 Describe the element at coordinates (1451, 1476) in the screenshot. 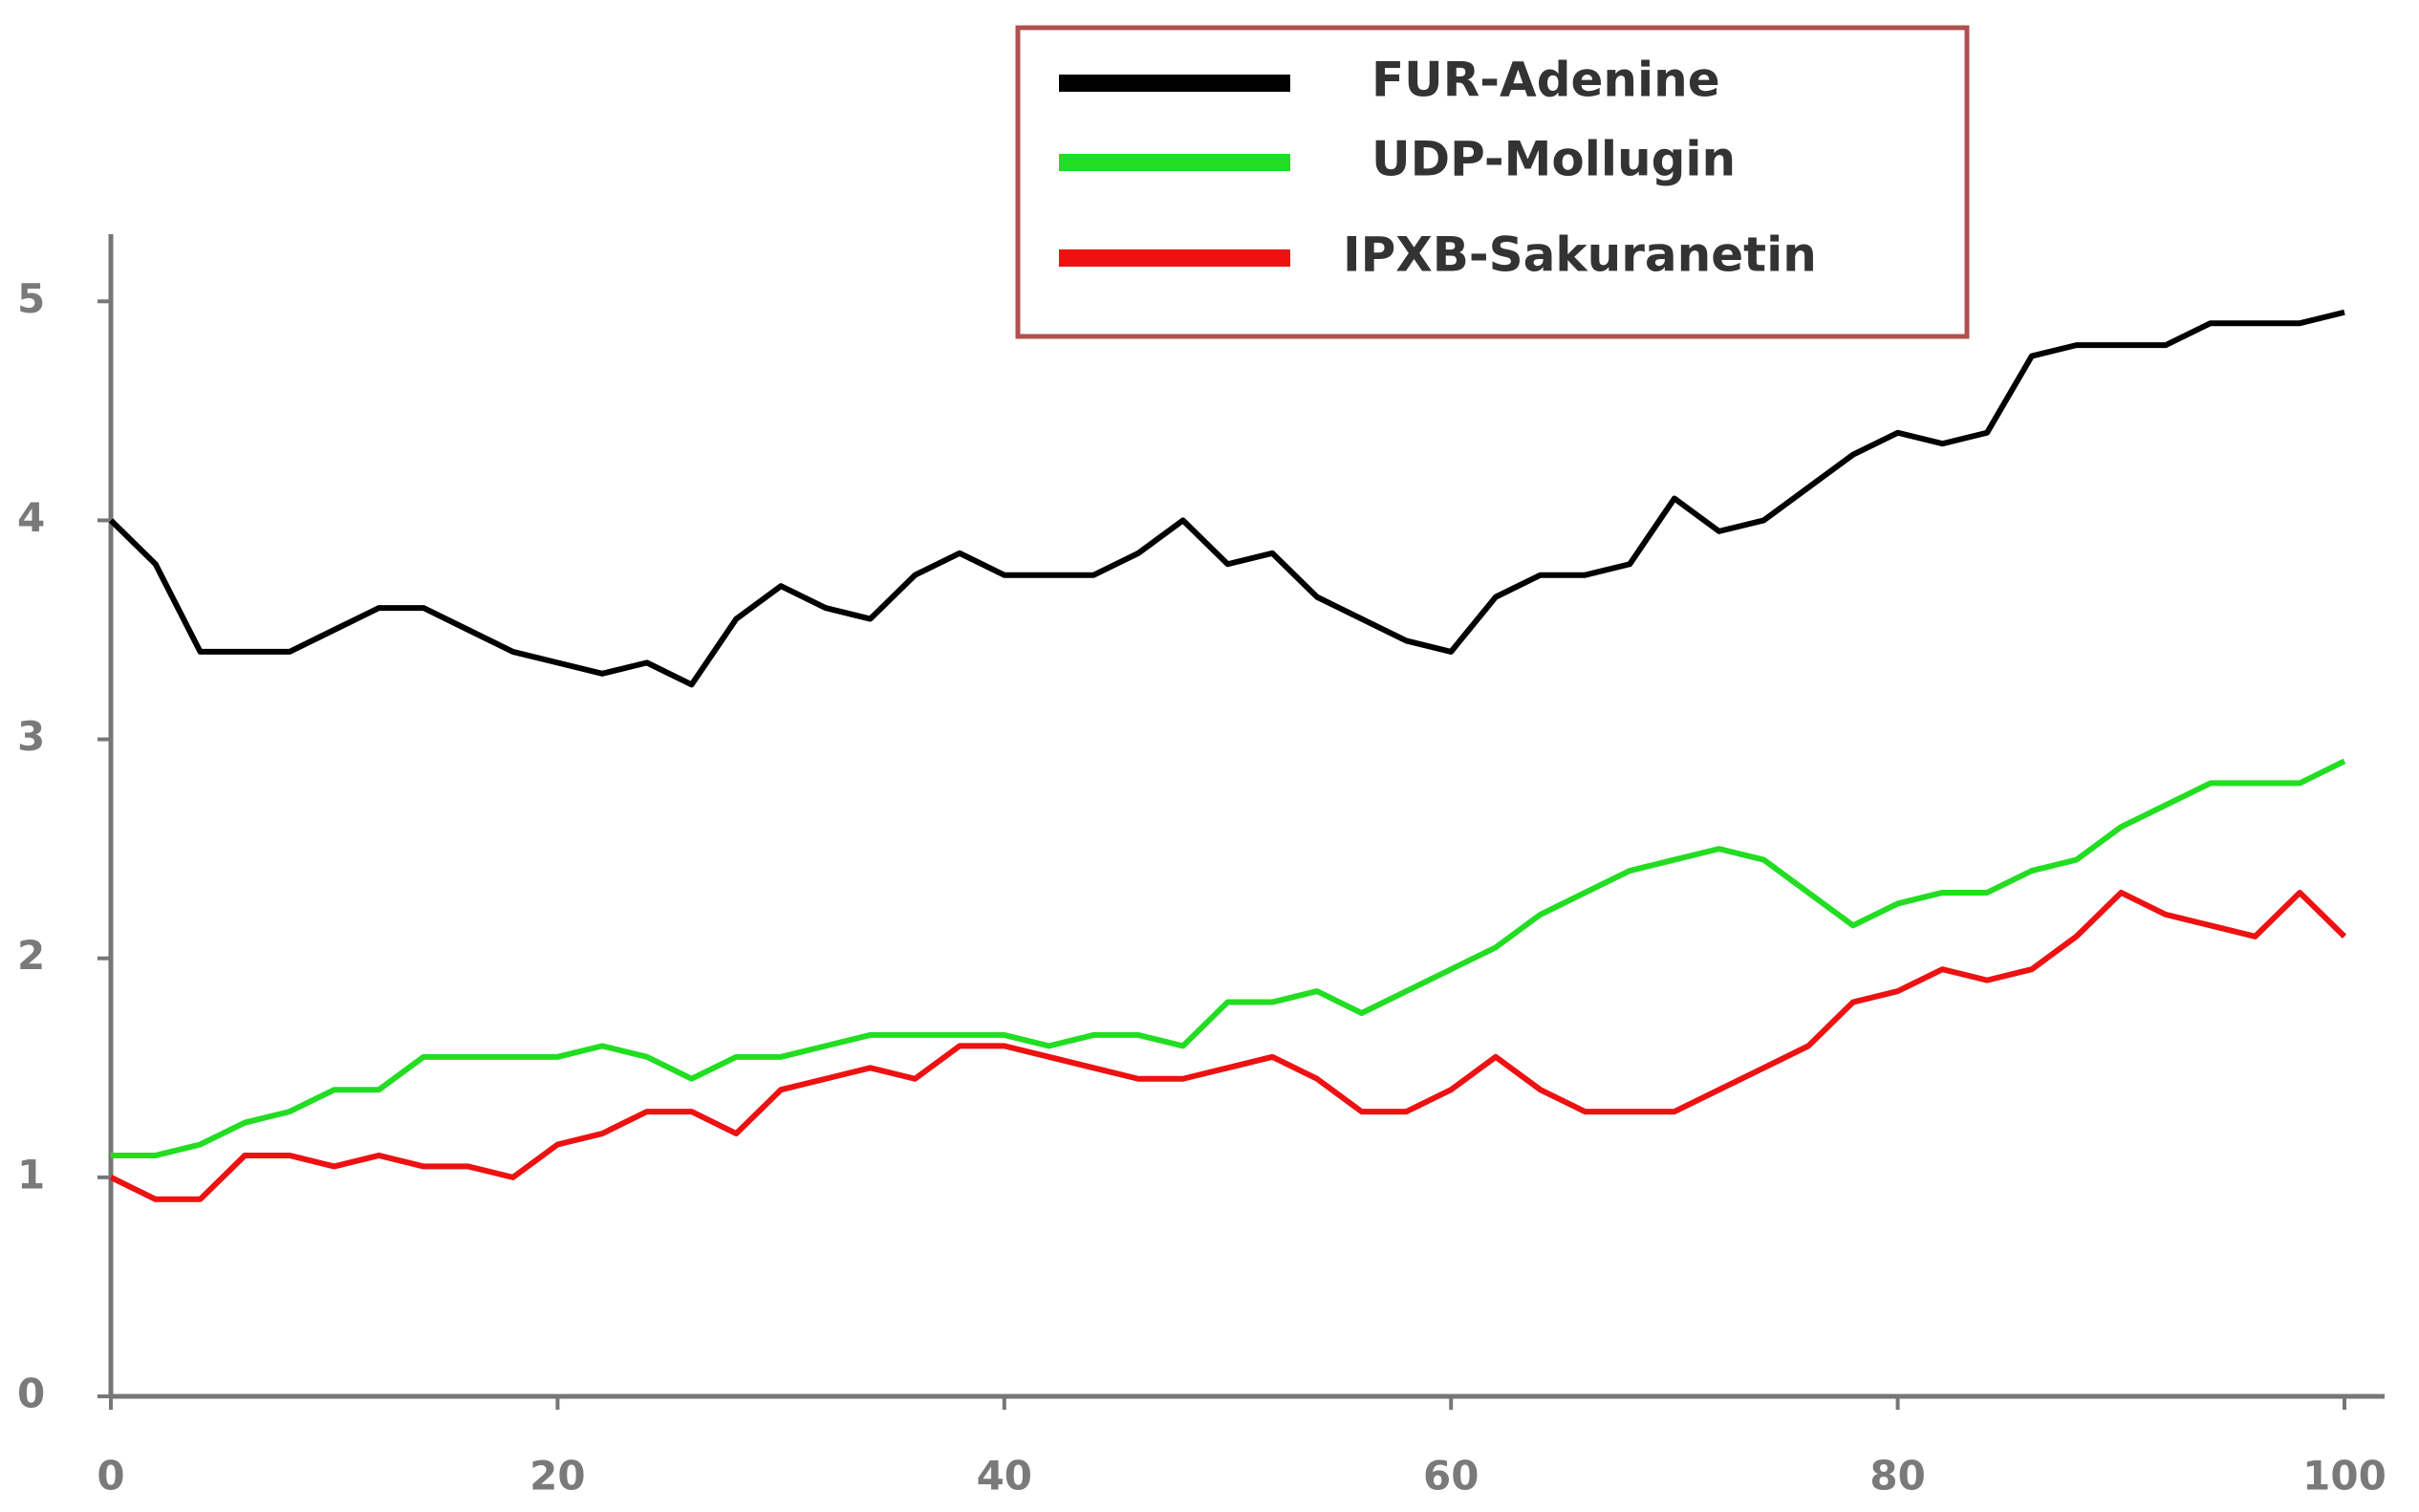

I see `x-tick-label: 60` at that location.